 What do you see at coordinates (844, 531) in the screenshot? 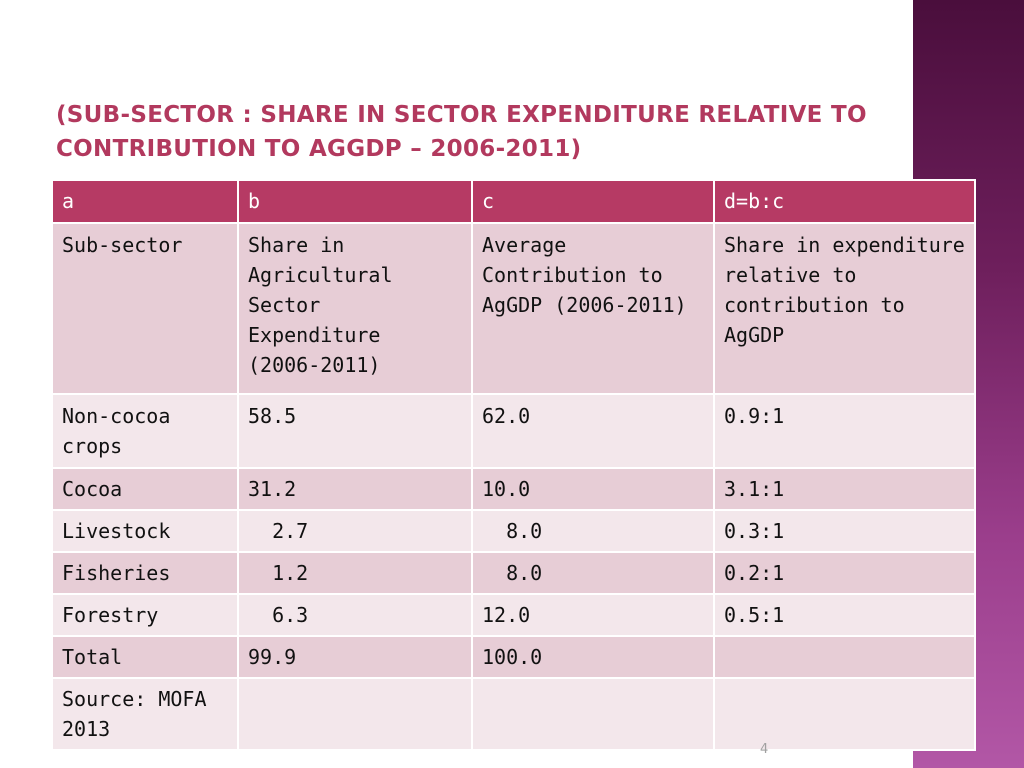
I see `table-cell: 0.3:1` at bounding box center [844, 531].